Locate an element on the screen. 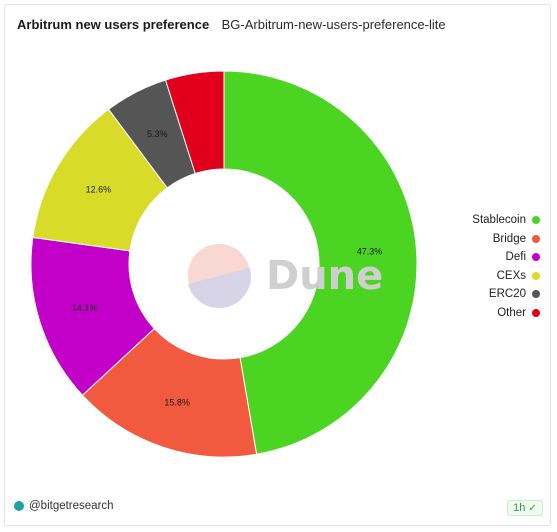 The width and height of the screenshot is (557, 532). slice-bridge is located at coordinates (169, 392).